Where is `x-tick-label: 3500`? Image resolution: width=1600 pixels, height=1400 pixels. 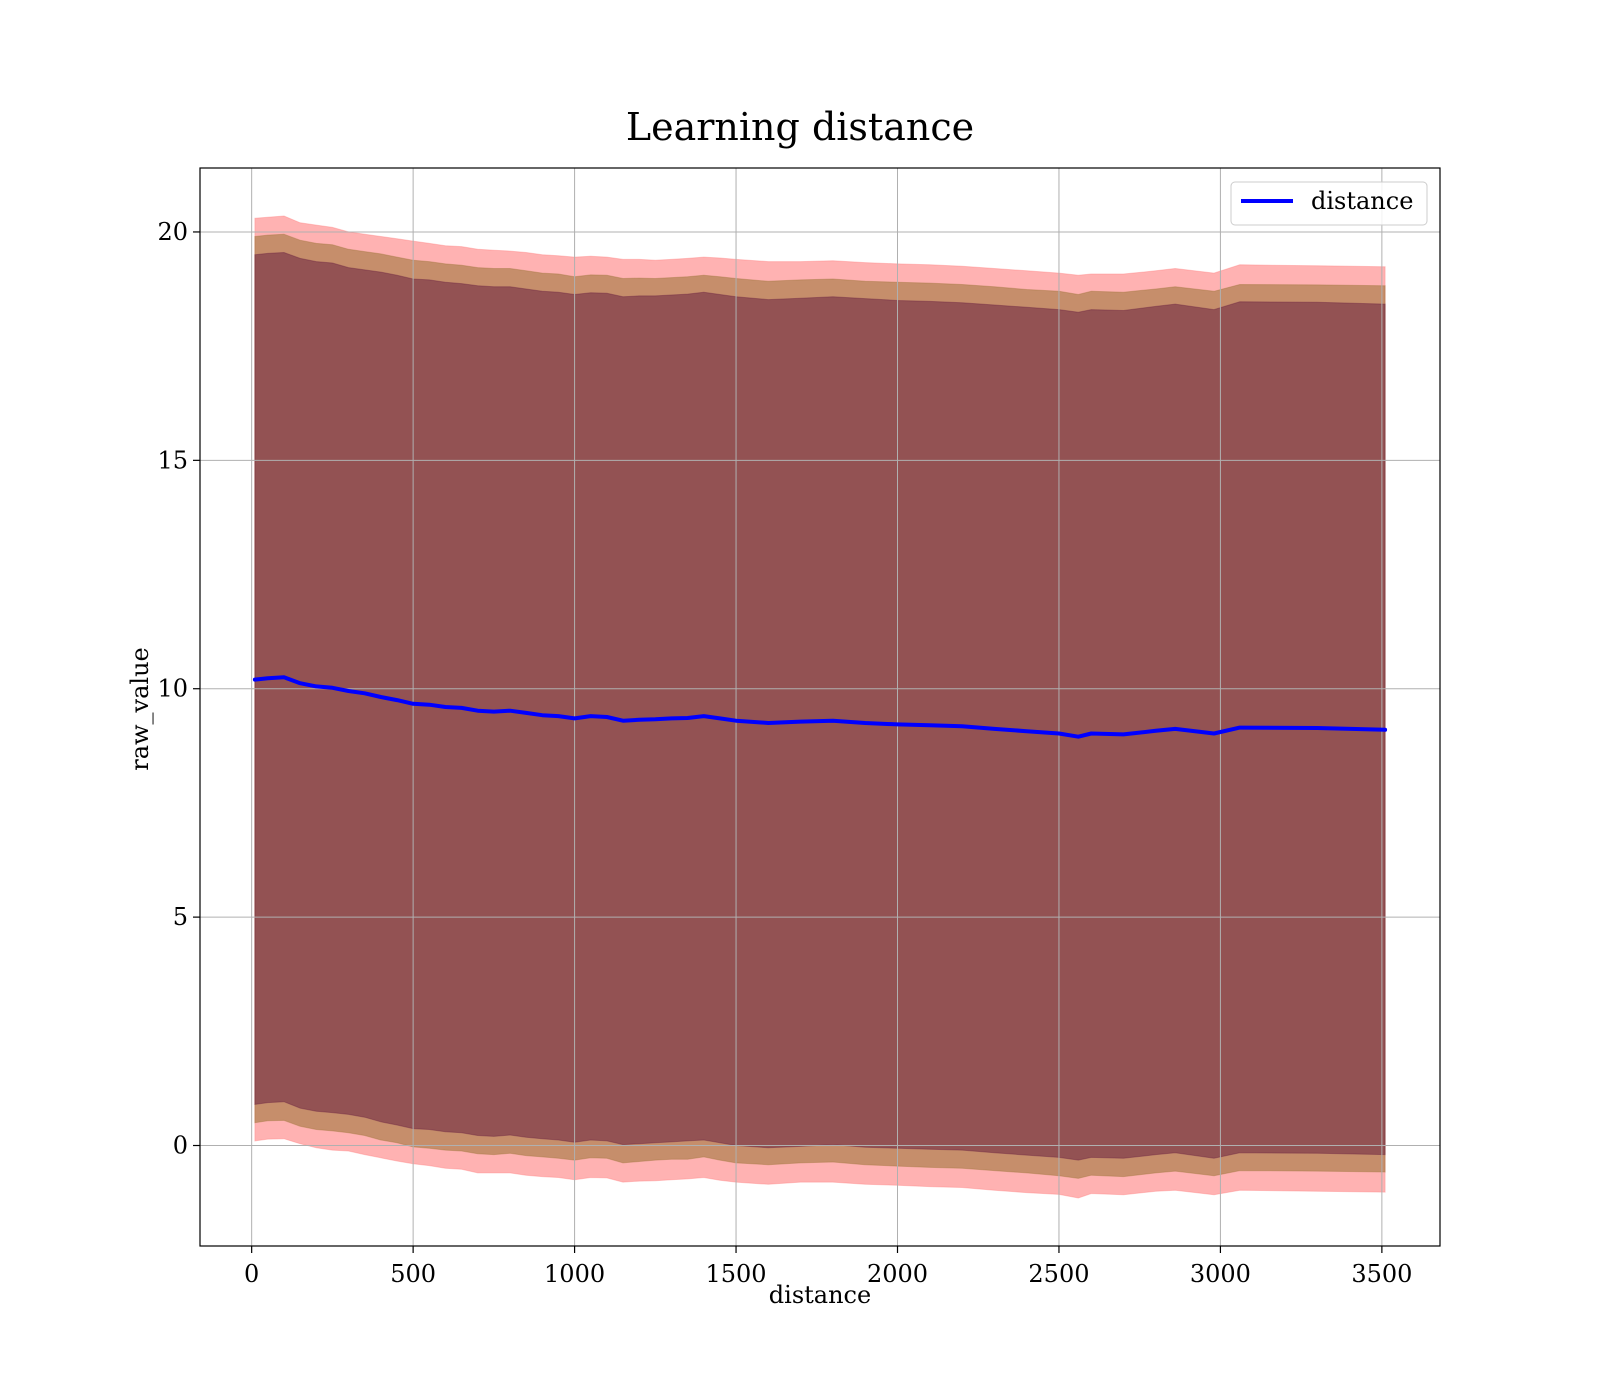 x-tick-label: 3500 is located at coordinates (1381, 1274).